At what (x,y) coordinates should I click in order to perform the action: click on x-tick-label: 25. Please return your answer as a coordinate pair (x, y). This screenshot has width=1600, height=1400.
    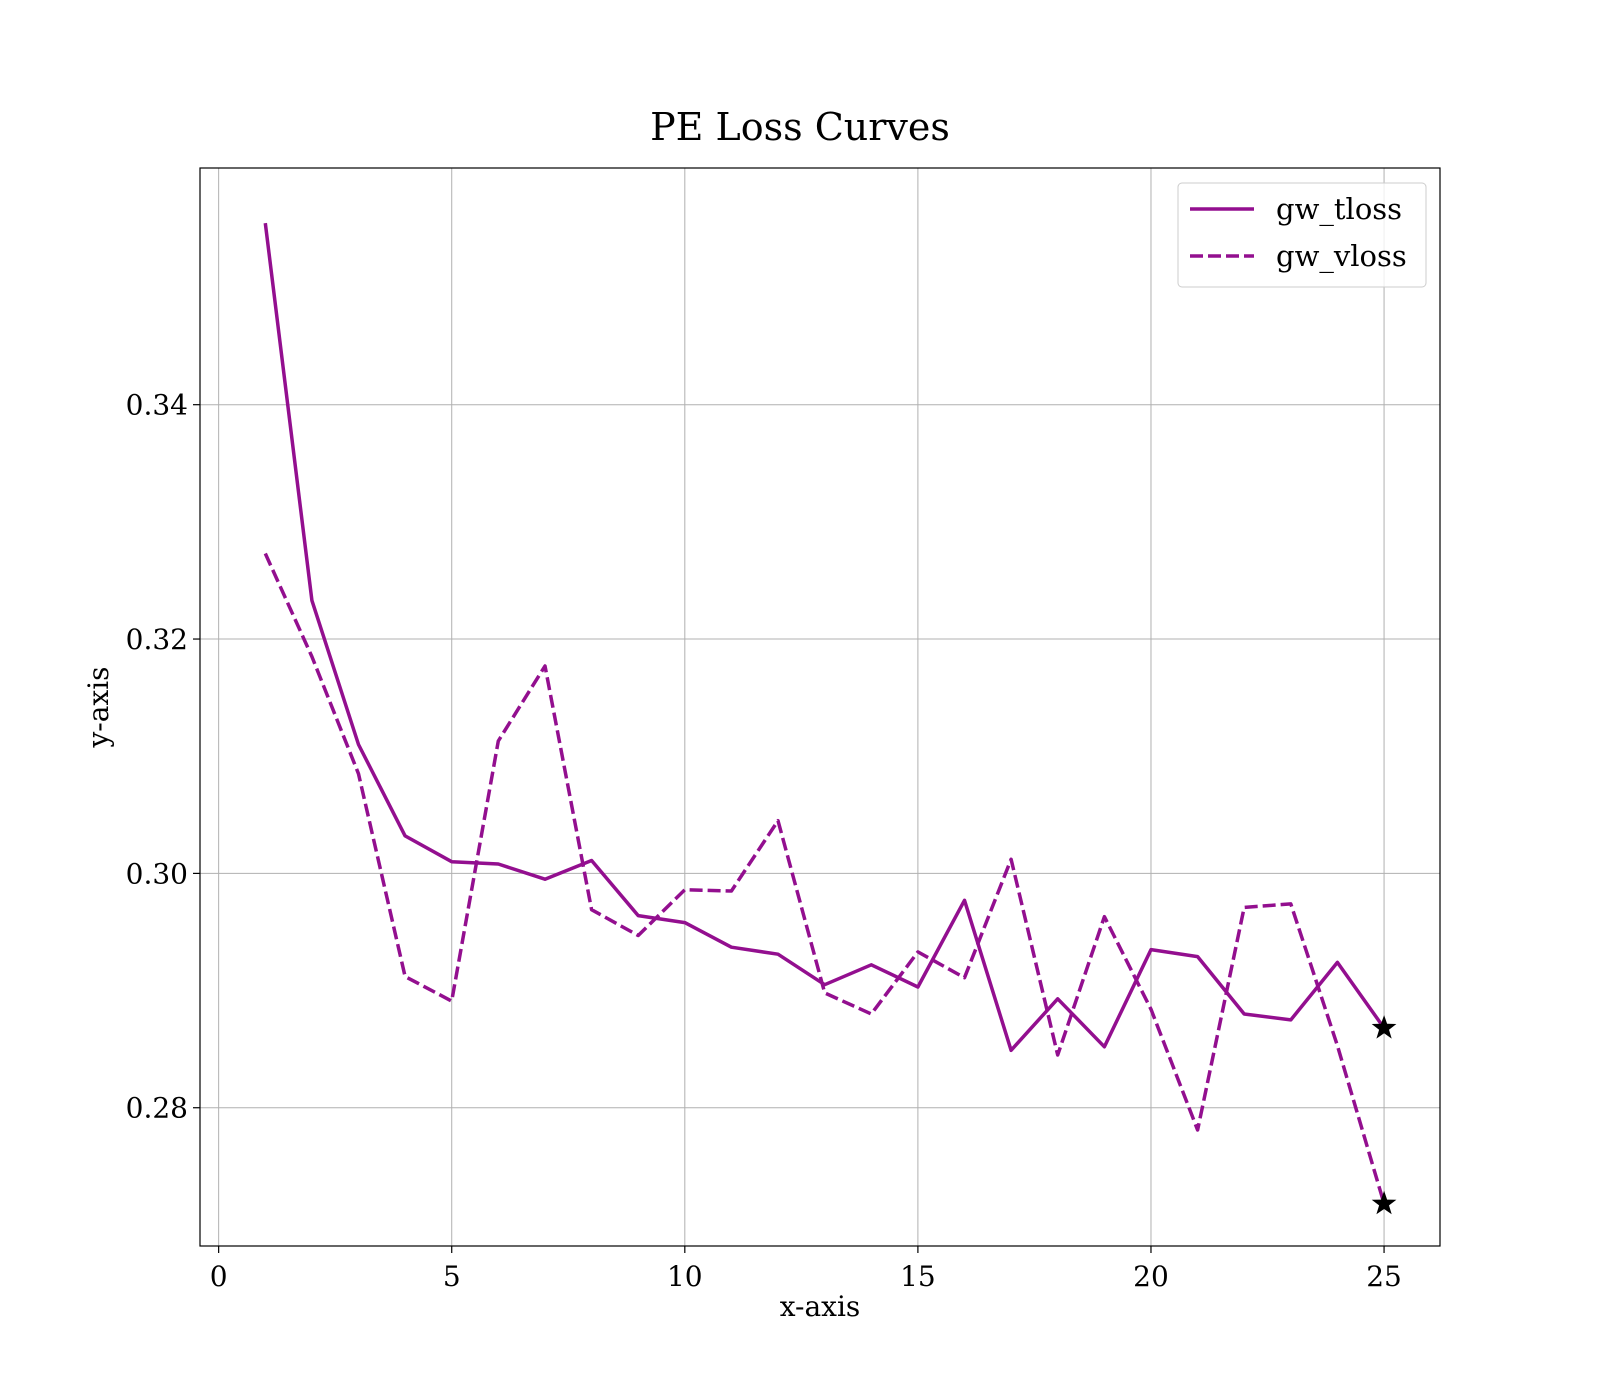
    Looking at the image, I should click on (1384, 1276).